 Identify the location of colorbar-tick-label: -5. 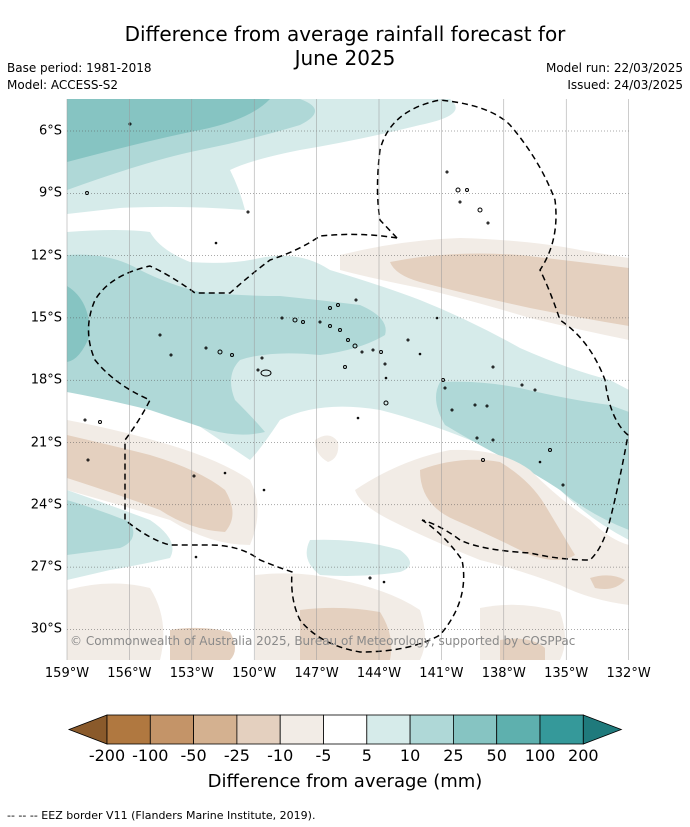
(323, 755).